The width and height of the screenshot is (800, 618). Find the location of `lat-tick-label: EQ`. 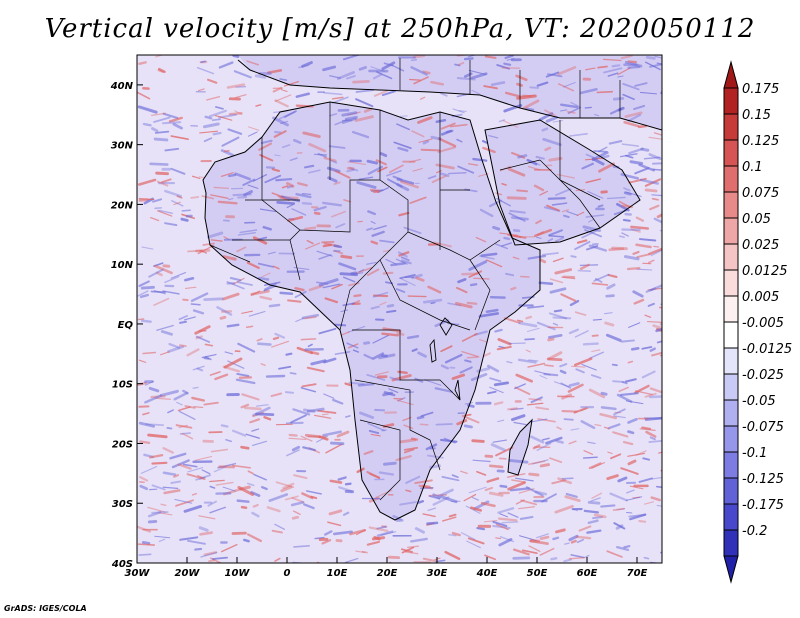

lat-tick-label: EQ is located at coordinates (126, 325).